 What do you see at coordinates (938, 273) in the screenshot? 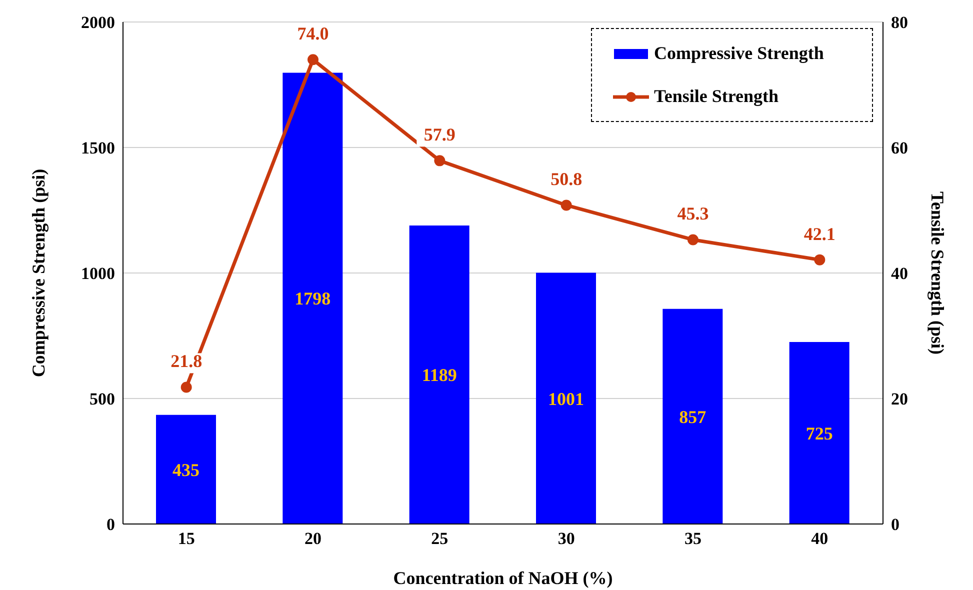
I see `y2-axis-title: Tensile Strength (psi)` at bounding box center [938, 273].